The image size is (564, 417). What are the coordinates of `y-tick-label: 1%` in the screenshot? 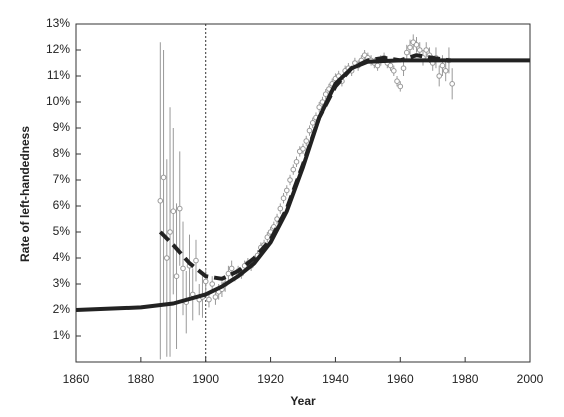 It's located at (62, 335).